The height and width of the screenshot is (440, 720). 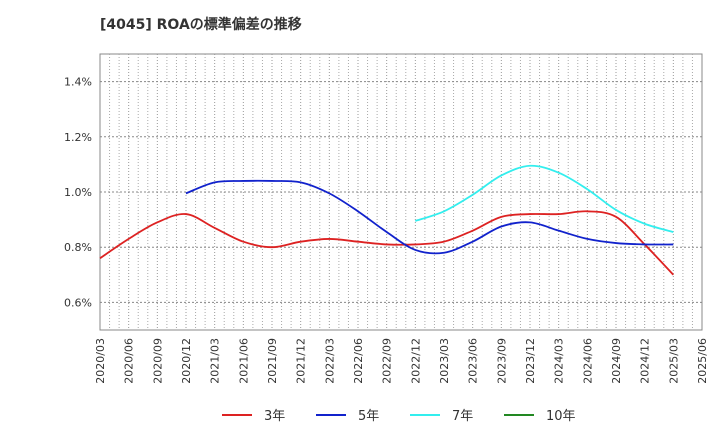 What do you see at coordinates (329, 361) in the screenshot?
I see `x-tick-label: 2022/03` at bounding box center [329, 361].